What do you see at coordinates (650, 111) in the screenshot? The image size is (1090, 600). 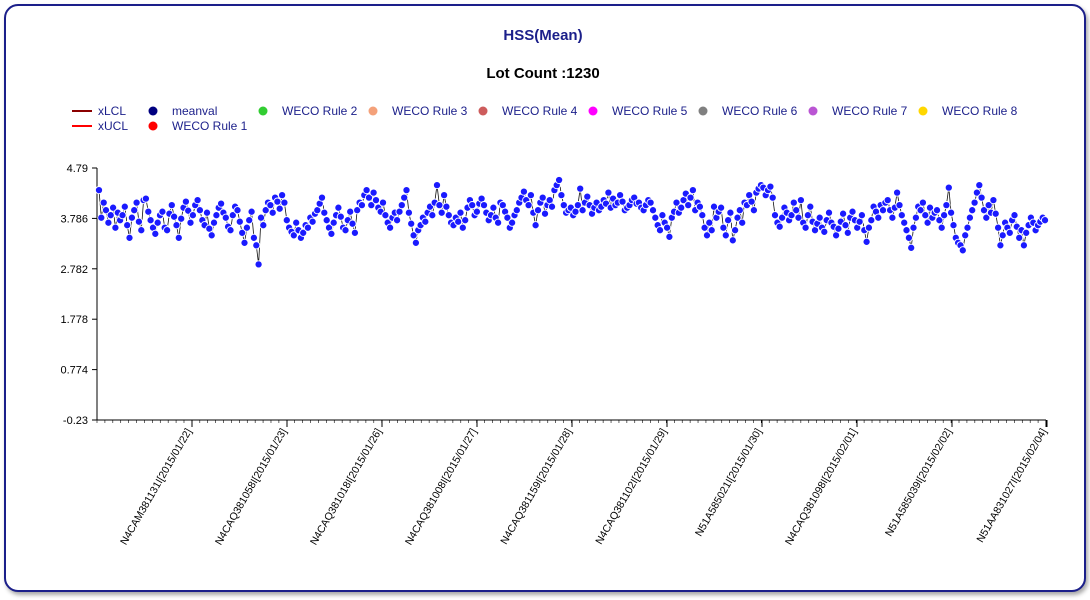 I see `legend-label: WECO Rule 5` at bounding box center [650, 111].